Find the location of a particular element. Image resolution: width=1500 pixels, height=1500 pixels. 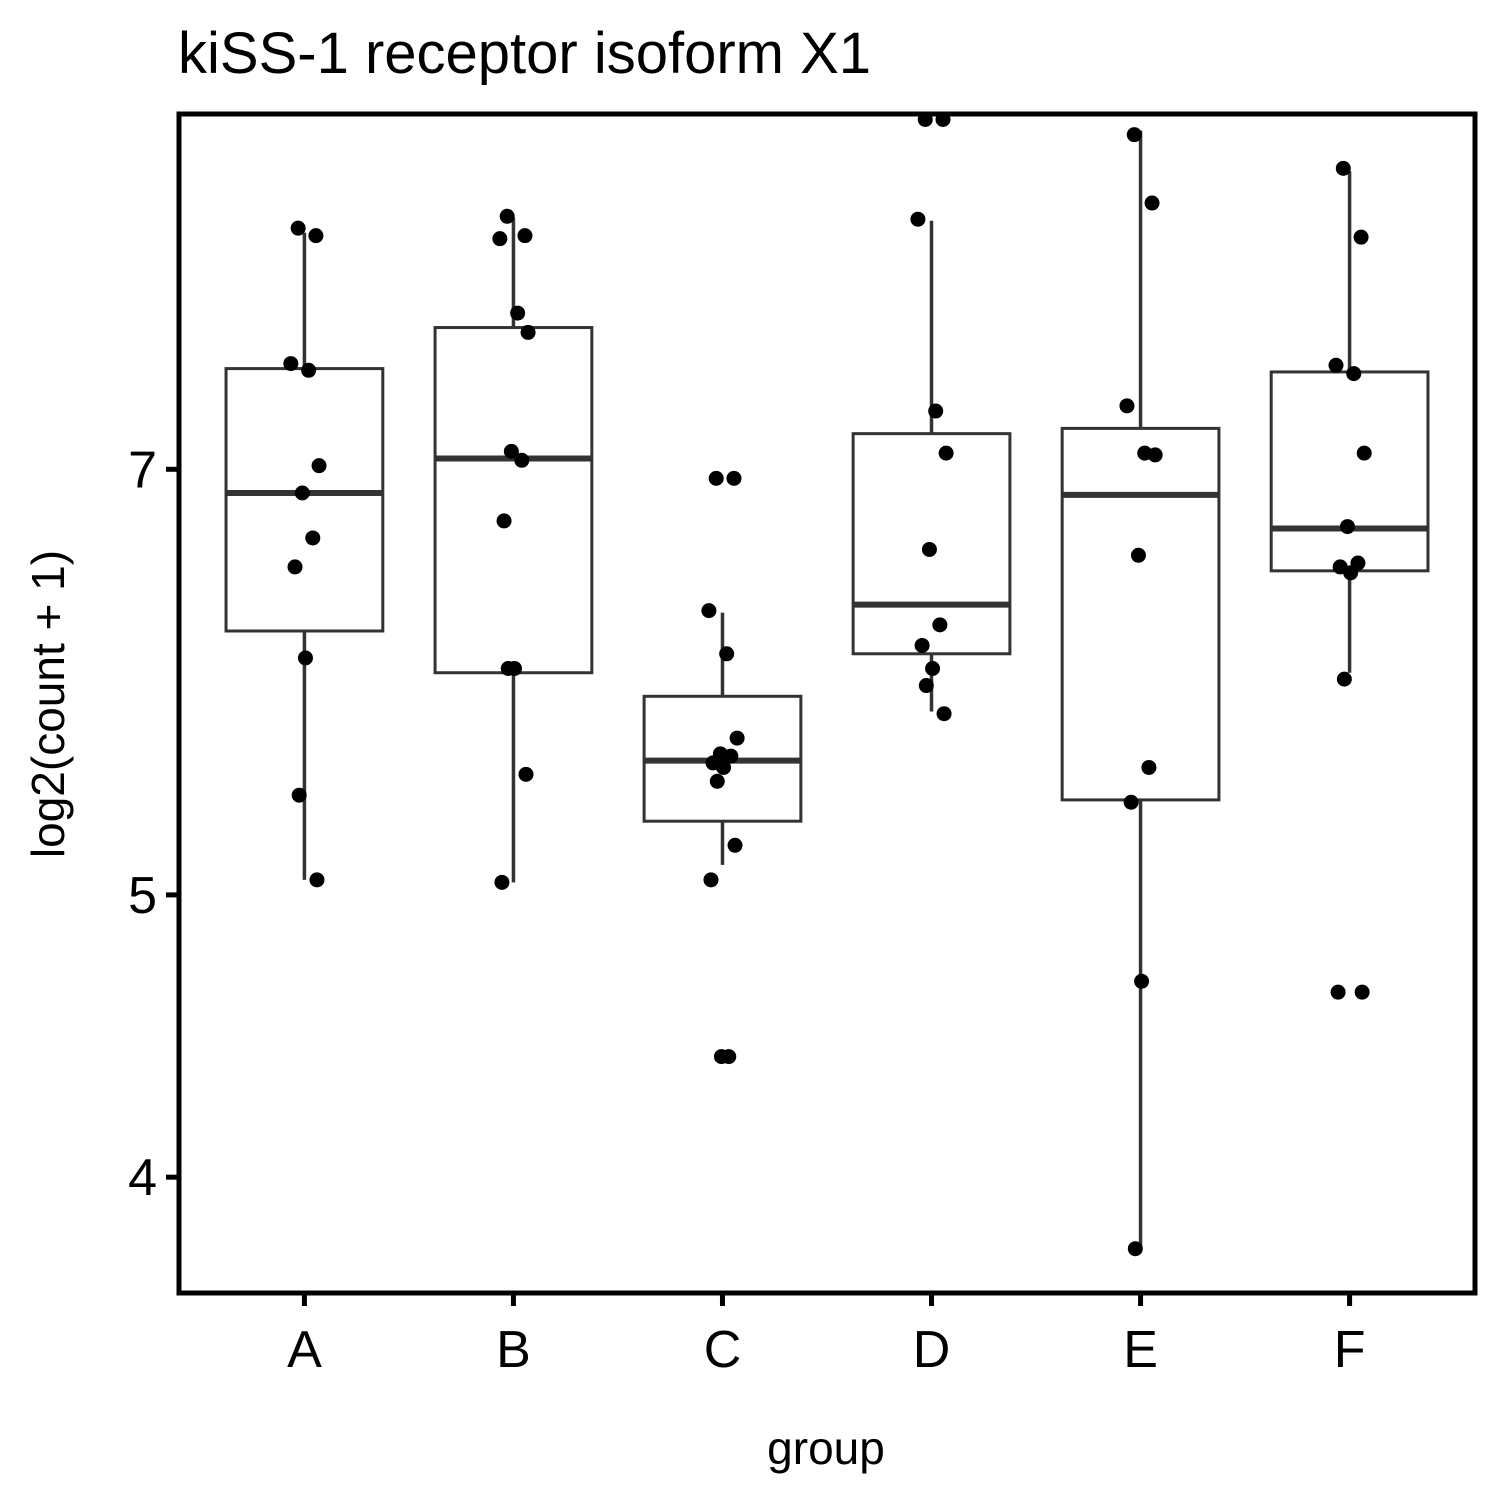

x-tick-label-b: B is located at coordinates (513, 1350).